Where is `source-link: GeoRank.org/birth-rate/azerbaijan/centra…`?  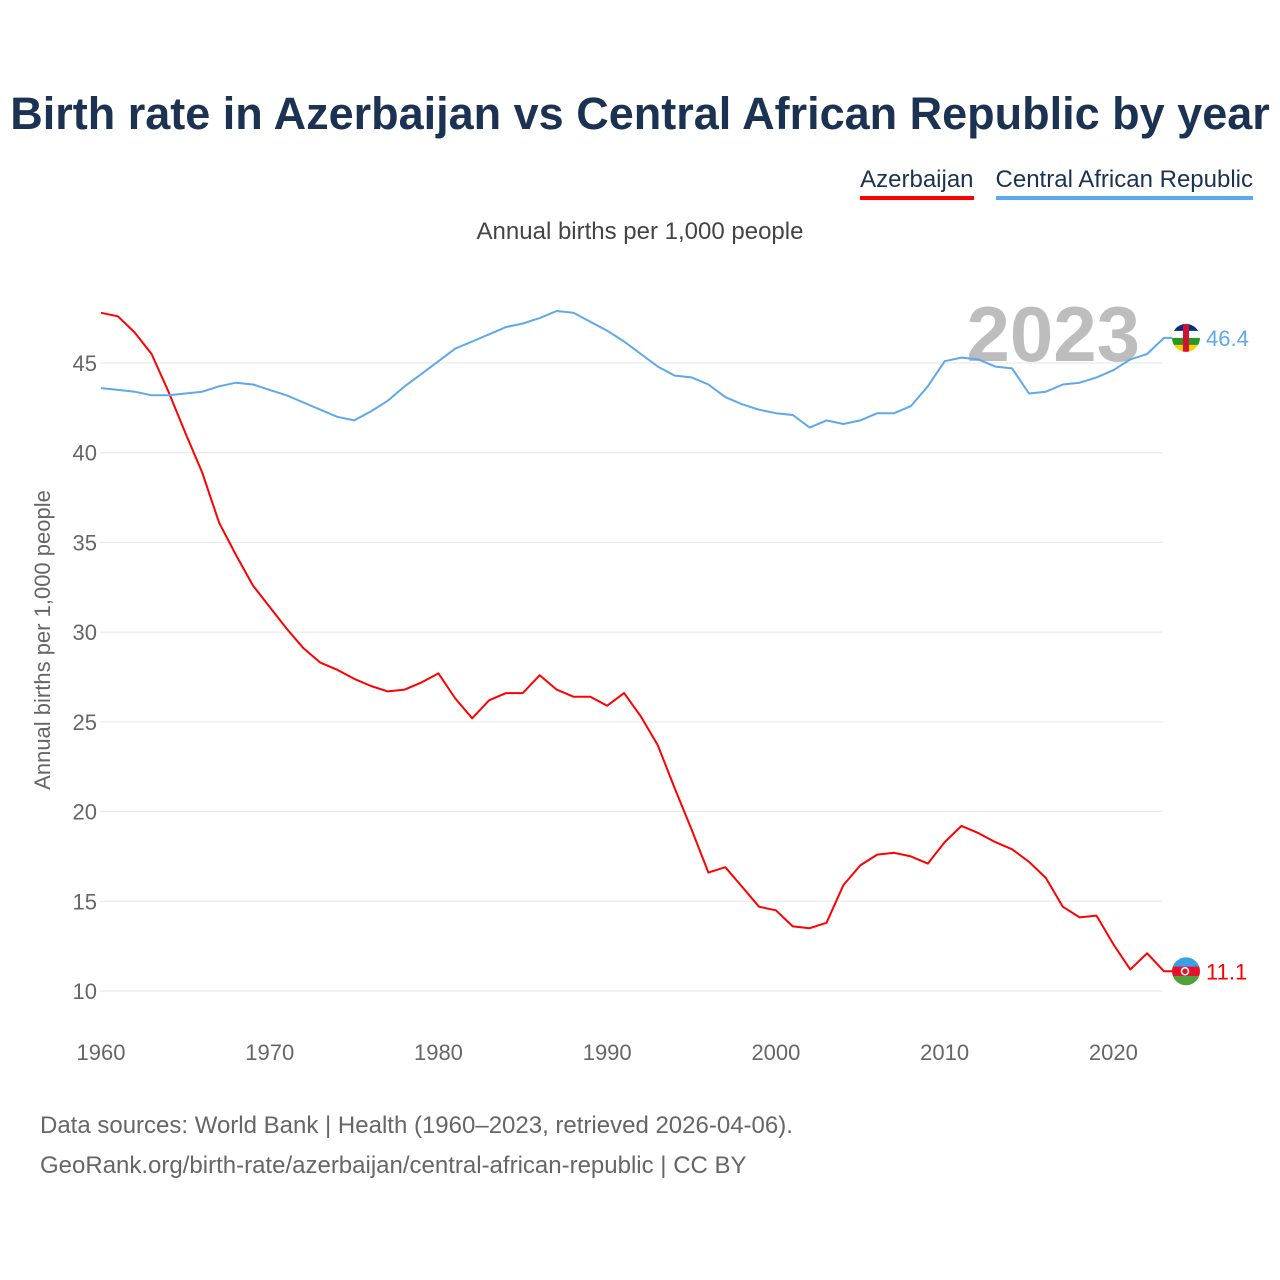 source-link: GeoRank.org/birth-rate/azerbaijan/centra… is located at coordinates (393, 1165).